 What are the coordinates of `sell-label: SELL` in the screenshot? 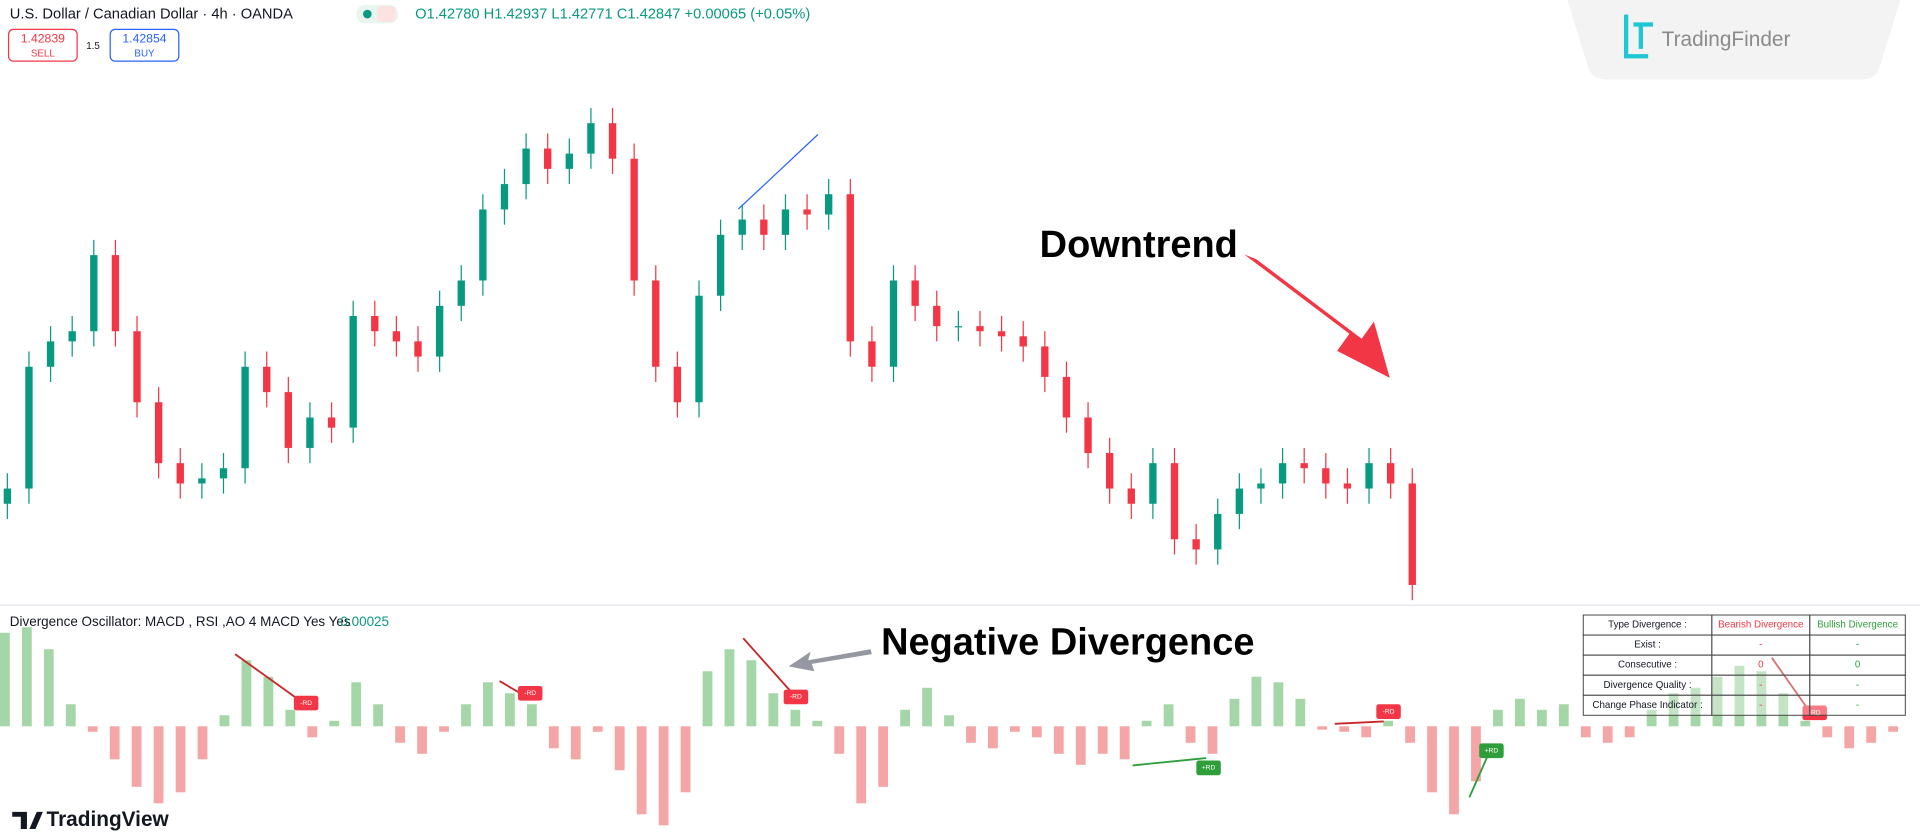 It's located at (43, 53).